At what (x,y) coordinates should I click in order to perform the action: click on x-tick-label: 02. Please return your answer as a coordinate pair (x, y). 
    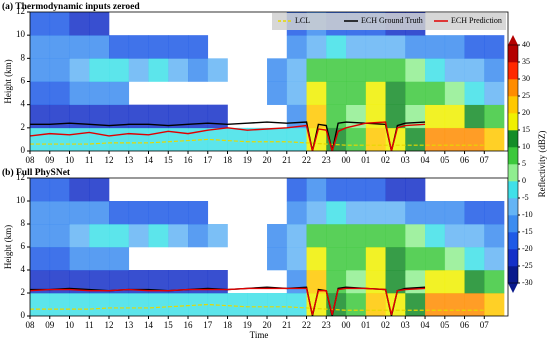
    Looking at the image, I should click on (385, 160).